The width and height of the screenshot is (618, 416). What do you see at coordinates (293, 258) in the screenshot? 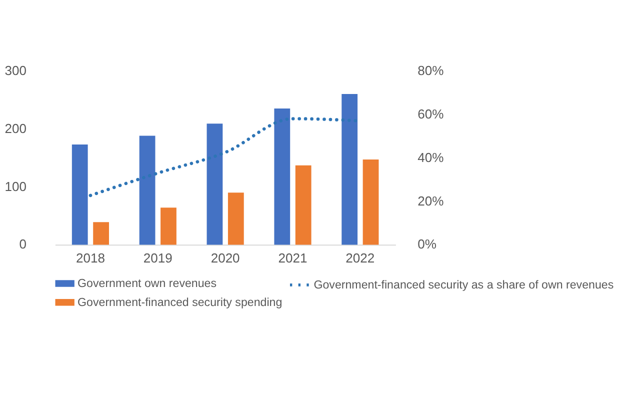
I see `x-tick-label: 2021` at bounding box center [293, 258].